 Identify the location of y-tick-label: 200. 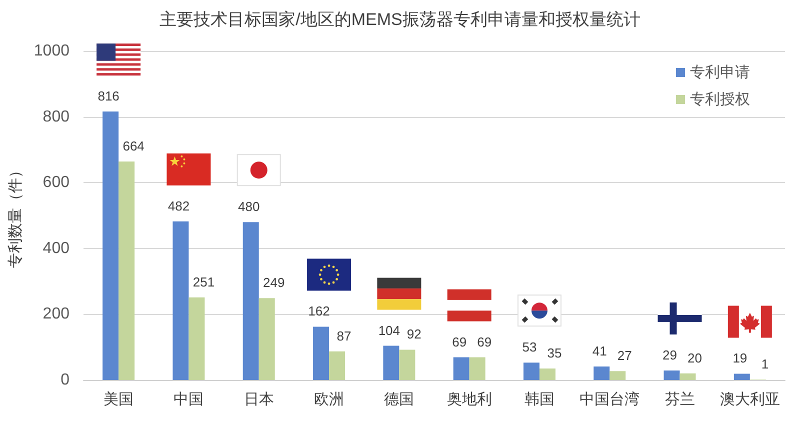
(56, 314).